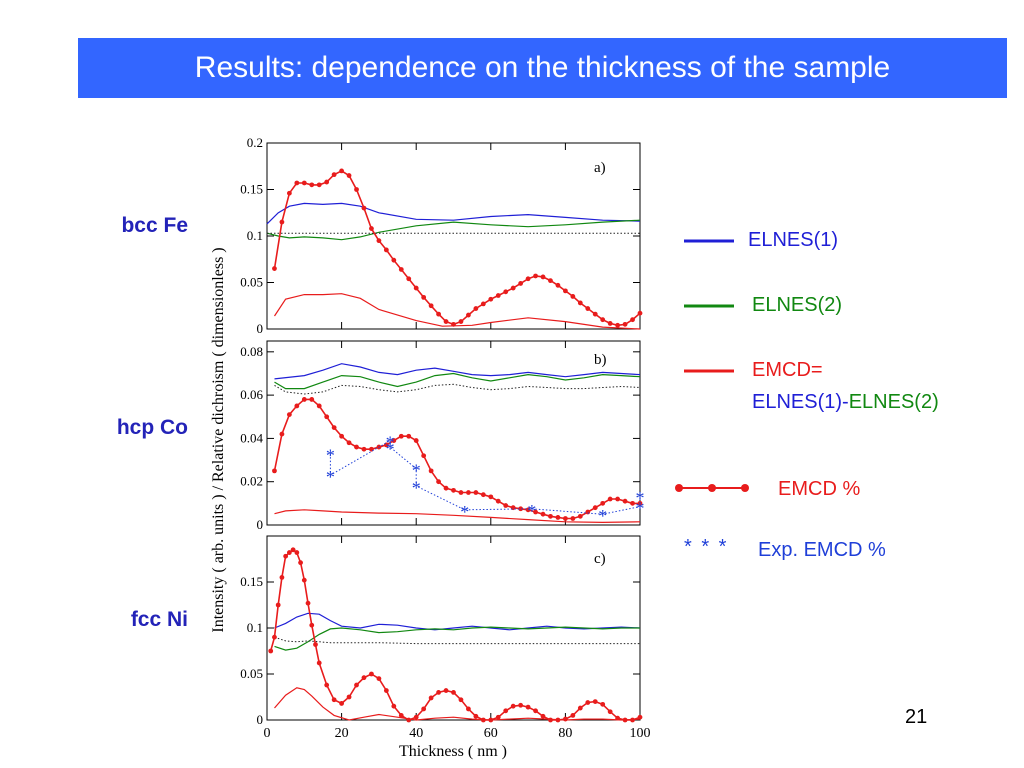  Describe the element at coordinates (453, 751) in the screenshot. I see `x-axis-label: Thickness ( nm )` at that location.